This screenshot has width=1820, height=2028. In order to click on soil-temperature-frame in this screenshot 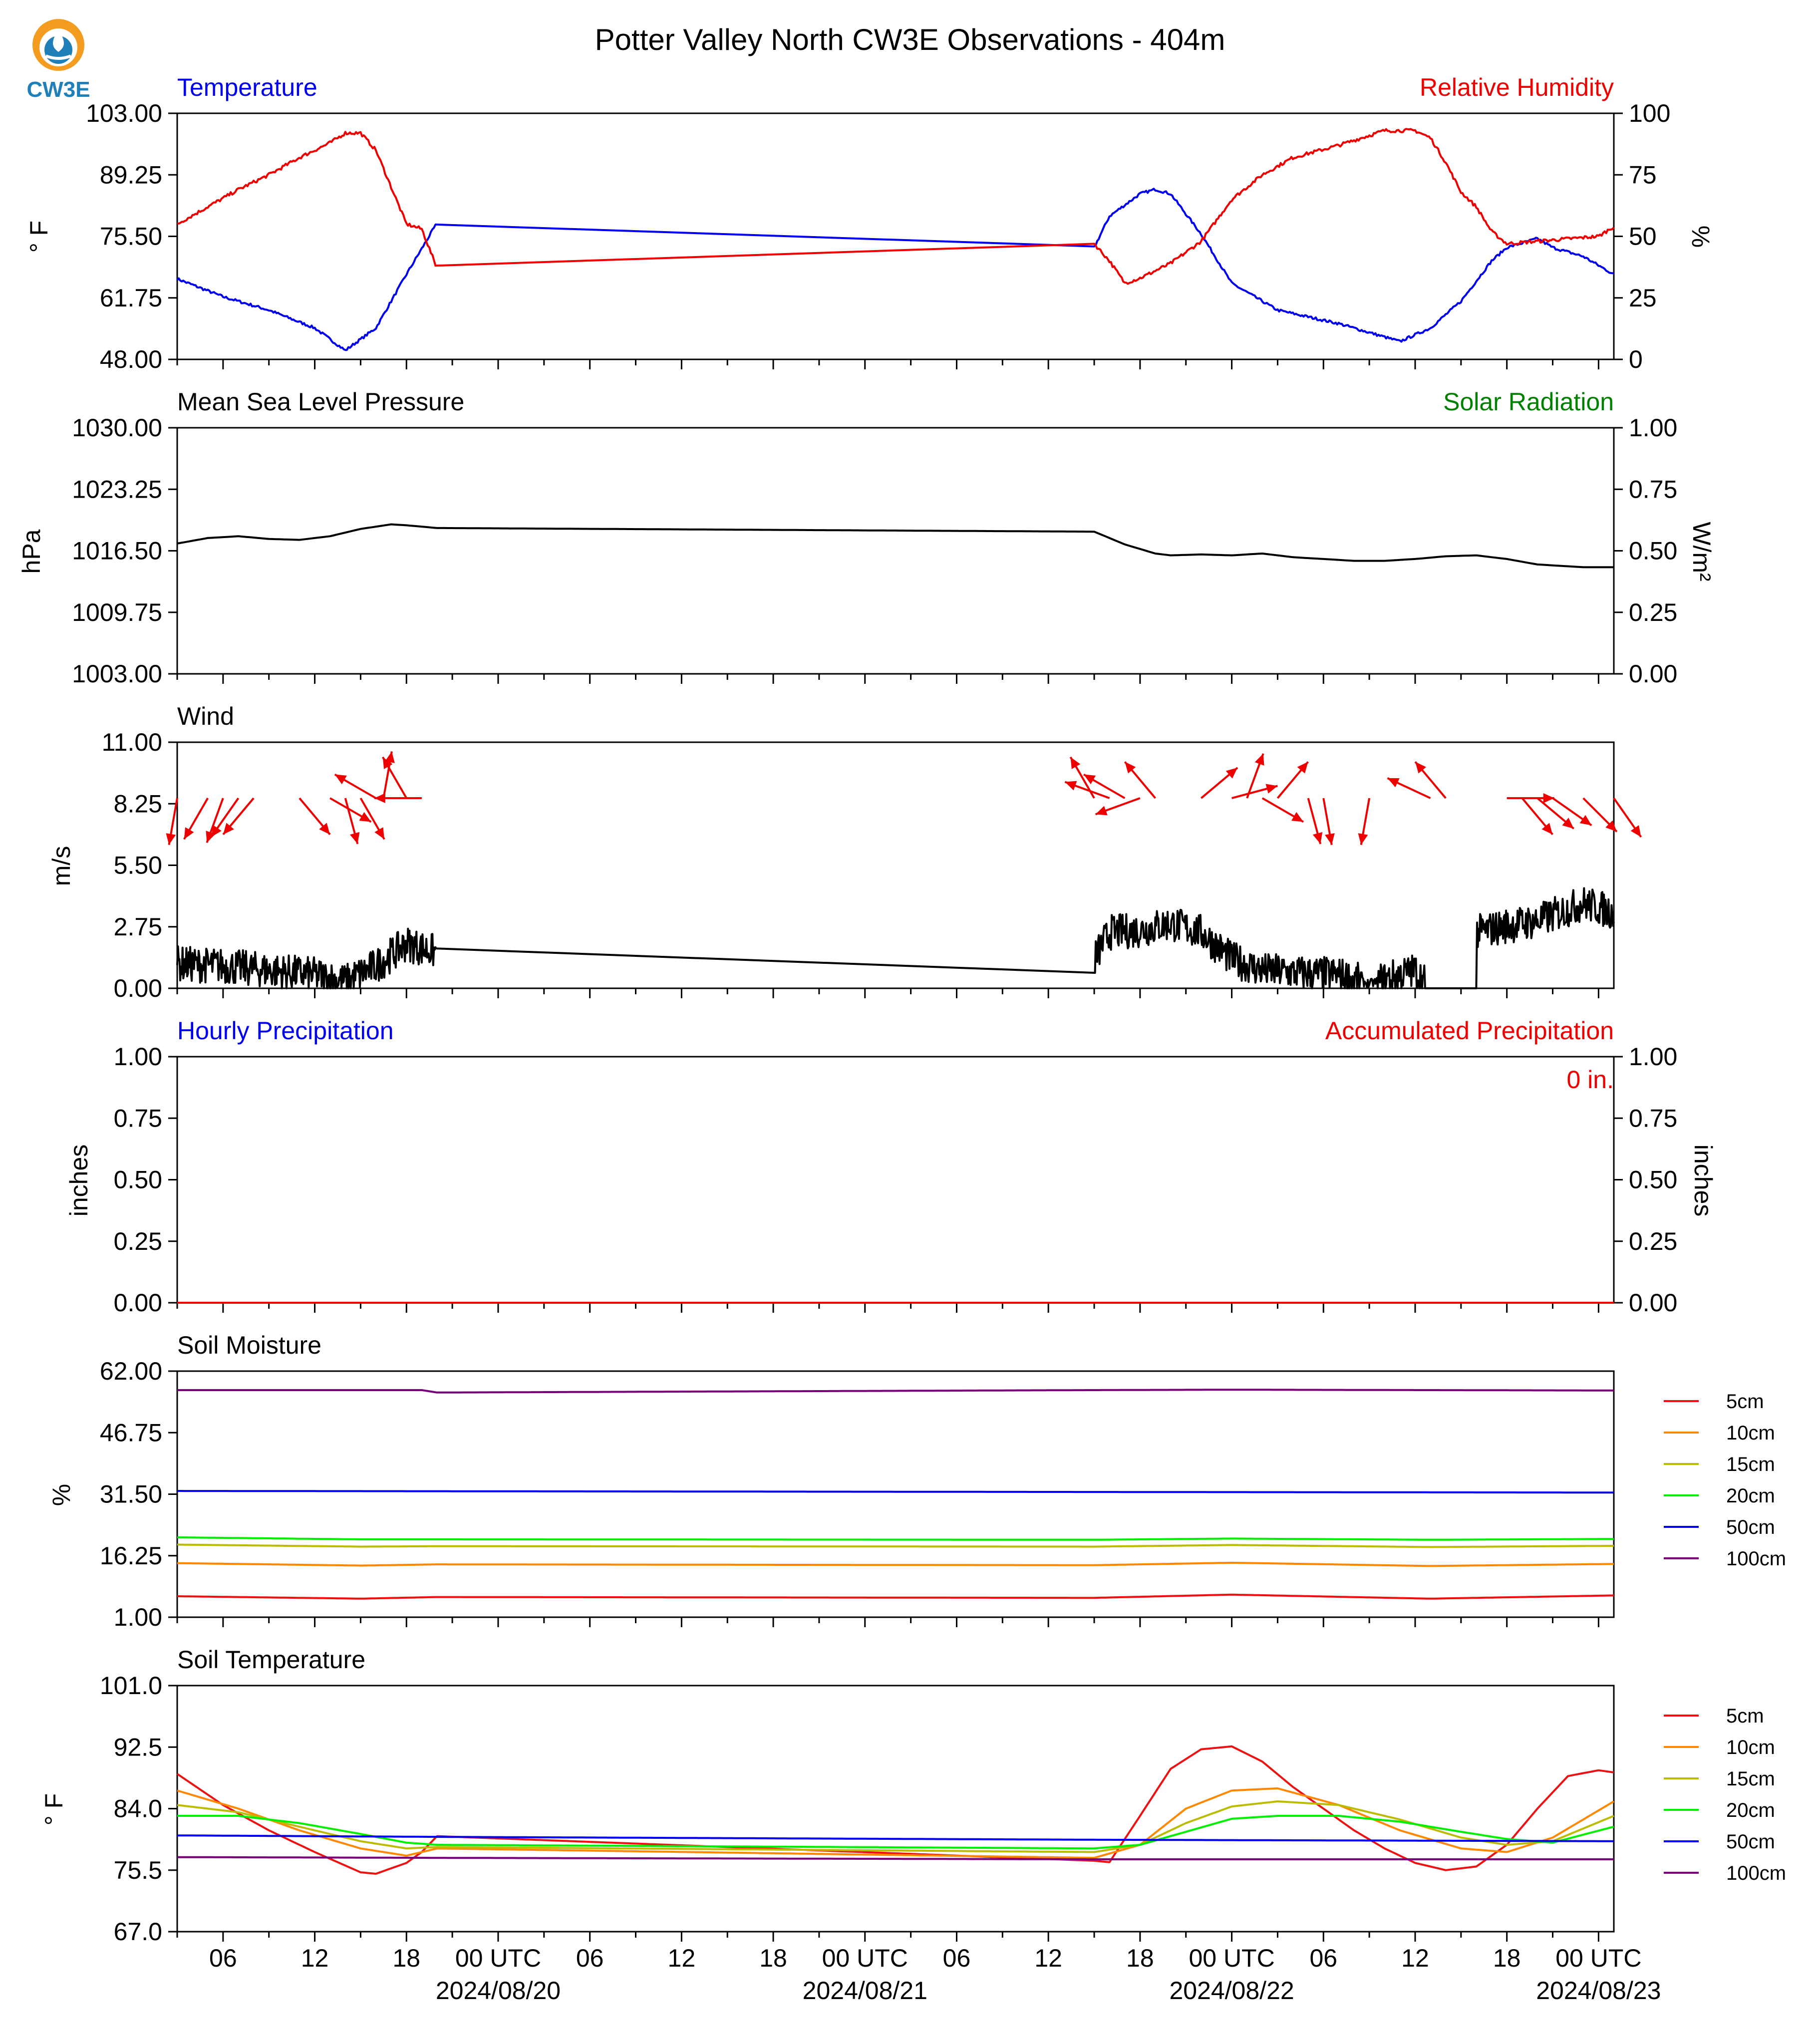, I will do `click(895, 1809)`.